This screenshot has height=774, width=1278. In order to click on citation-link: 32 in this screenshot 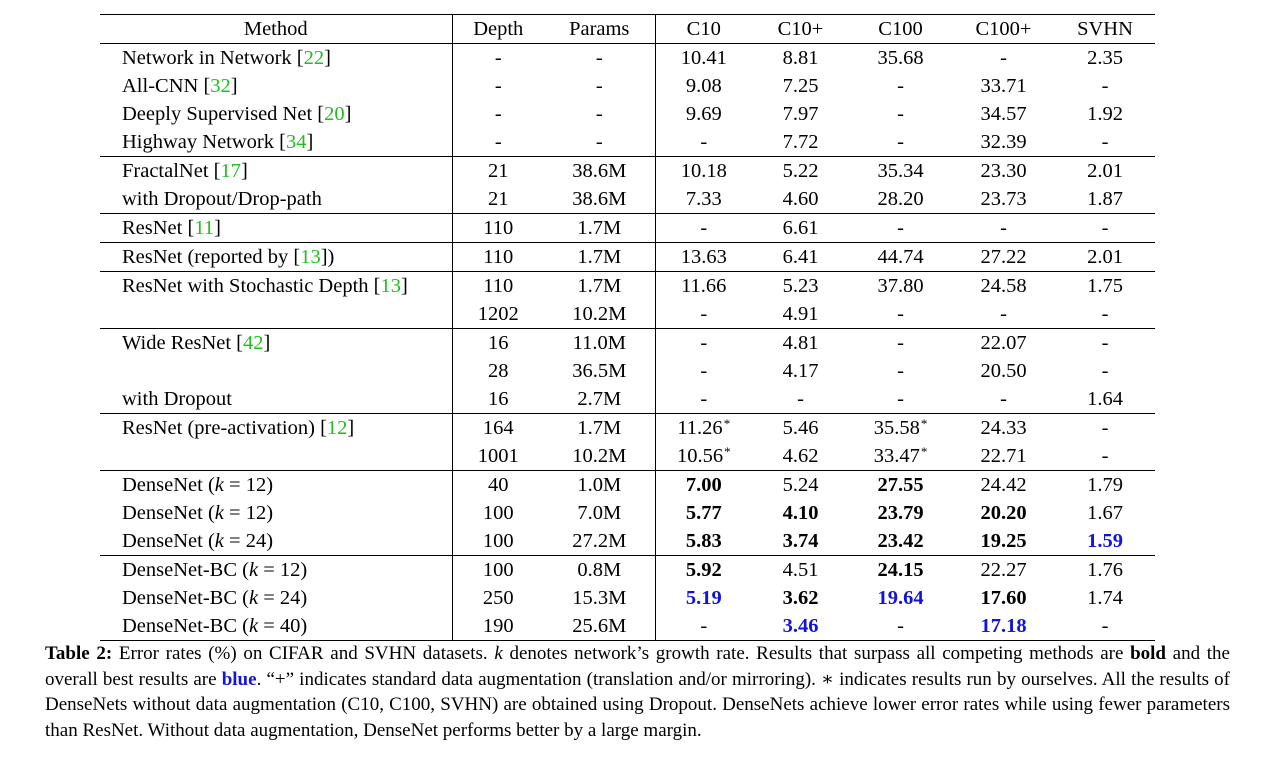, I will do `click(220, 85)`.